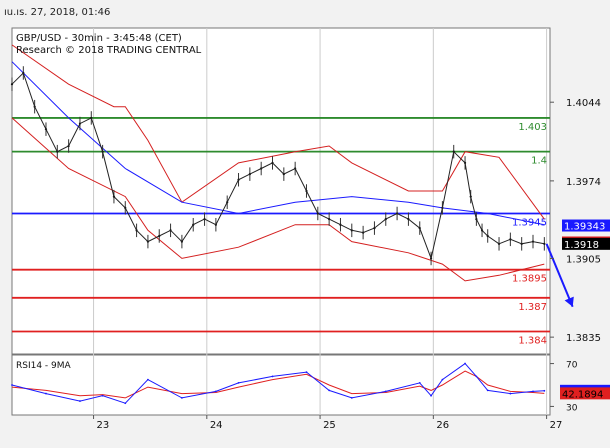 This screenshot has width=610, height=448. Describe the element at coordinates (103, 425) in the screenshot. I see `date-tick-label-0: 23` at that location.